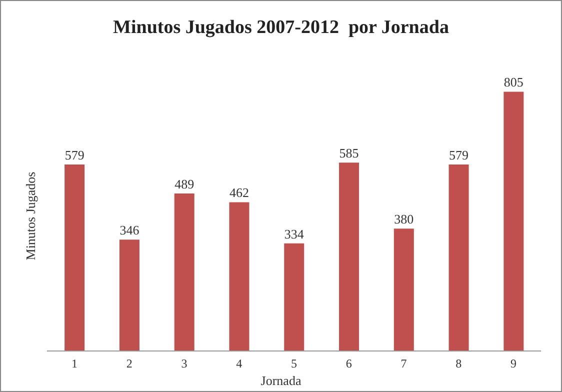  What do you see at coordinates (349, 153) in the screenshot?
I see `data-label: 585` at bounding box center [349, 153].